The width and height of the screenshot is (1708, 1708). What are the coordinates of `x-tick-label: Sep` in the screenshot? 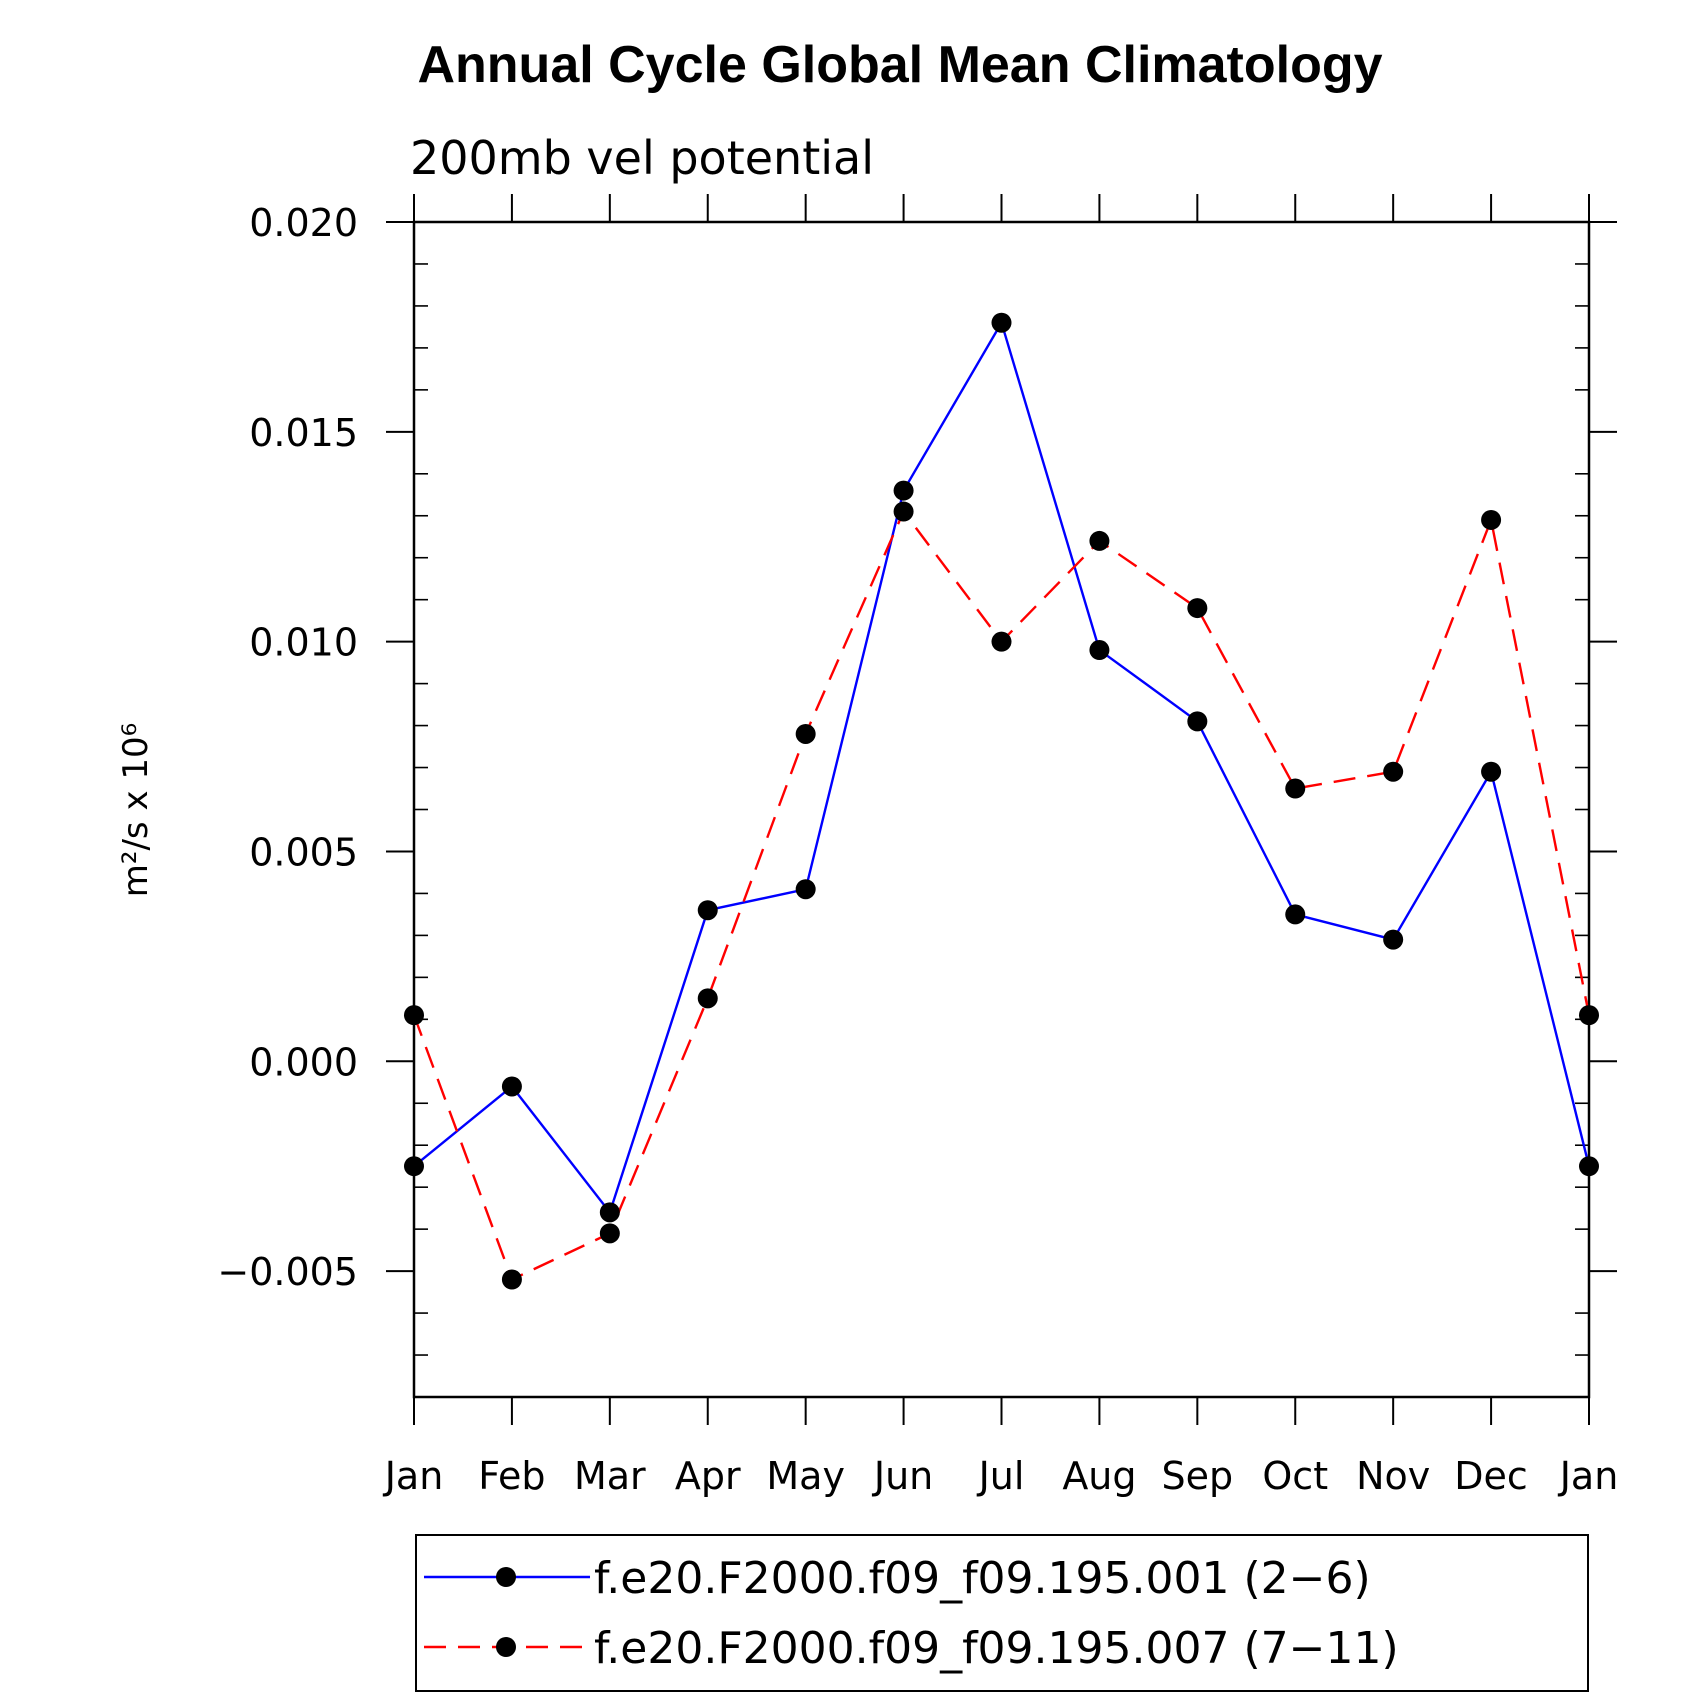 It's located at (1198, 1476).